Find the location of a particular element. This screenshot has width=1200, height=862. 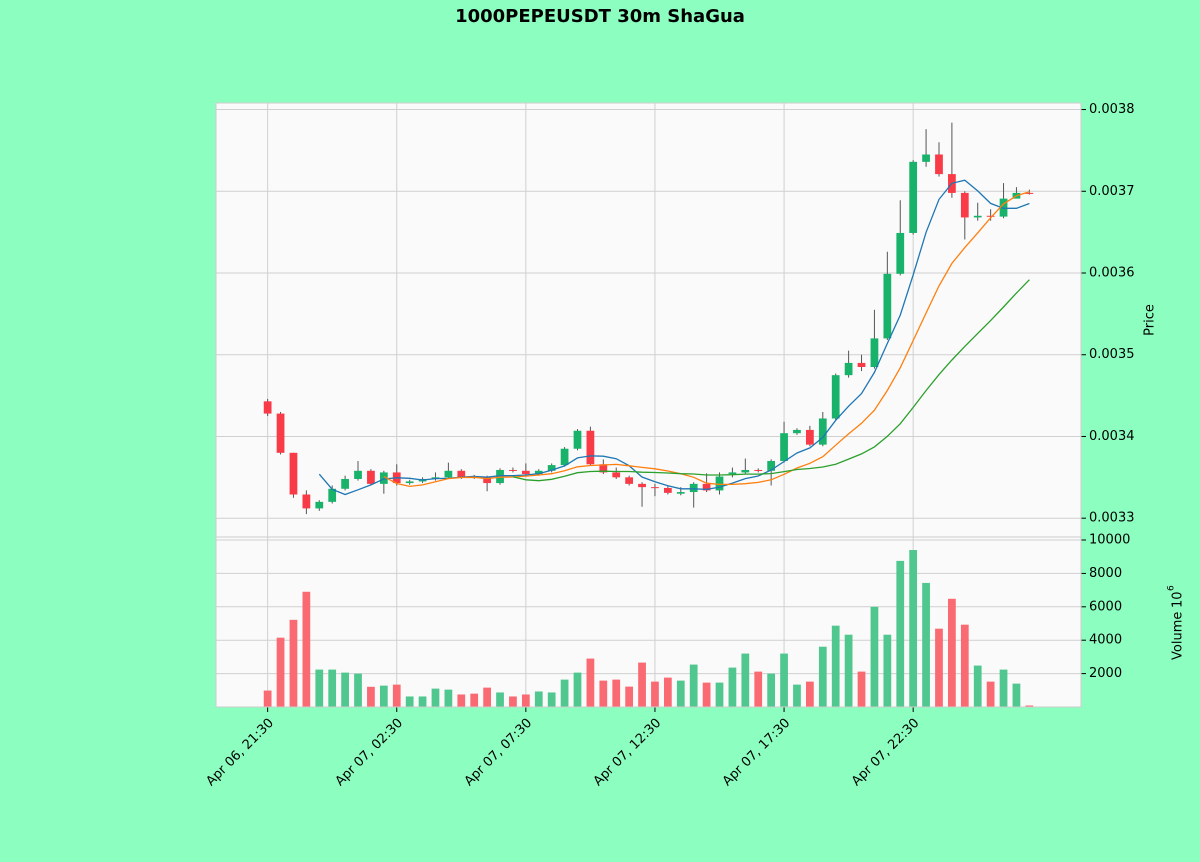

y-tick-label: 0.0037 is located at coordinates (1112, 191).